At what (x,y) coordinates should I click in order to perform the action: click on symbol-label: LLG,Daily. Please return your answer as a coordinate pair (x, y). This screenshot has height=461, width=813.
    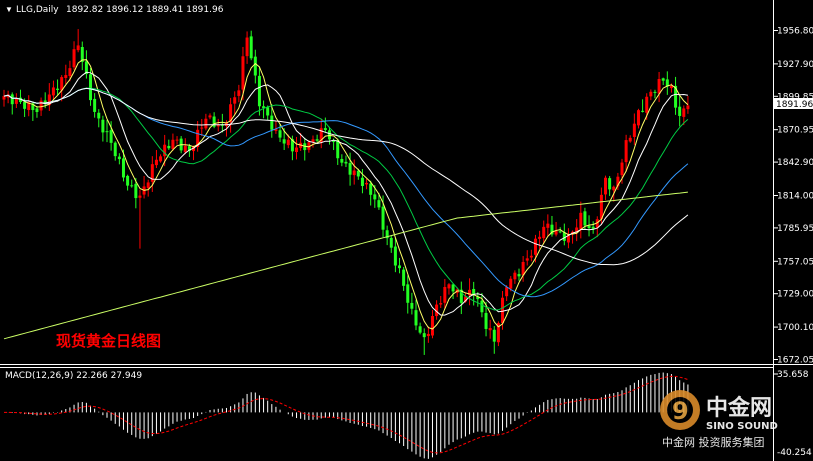
    Looking at the image, I should click on (37, 10).